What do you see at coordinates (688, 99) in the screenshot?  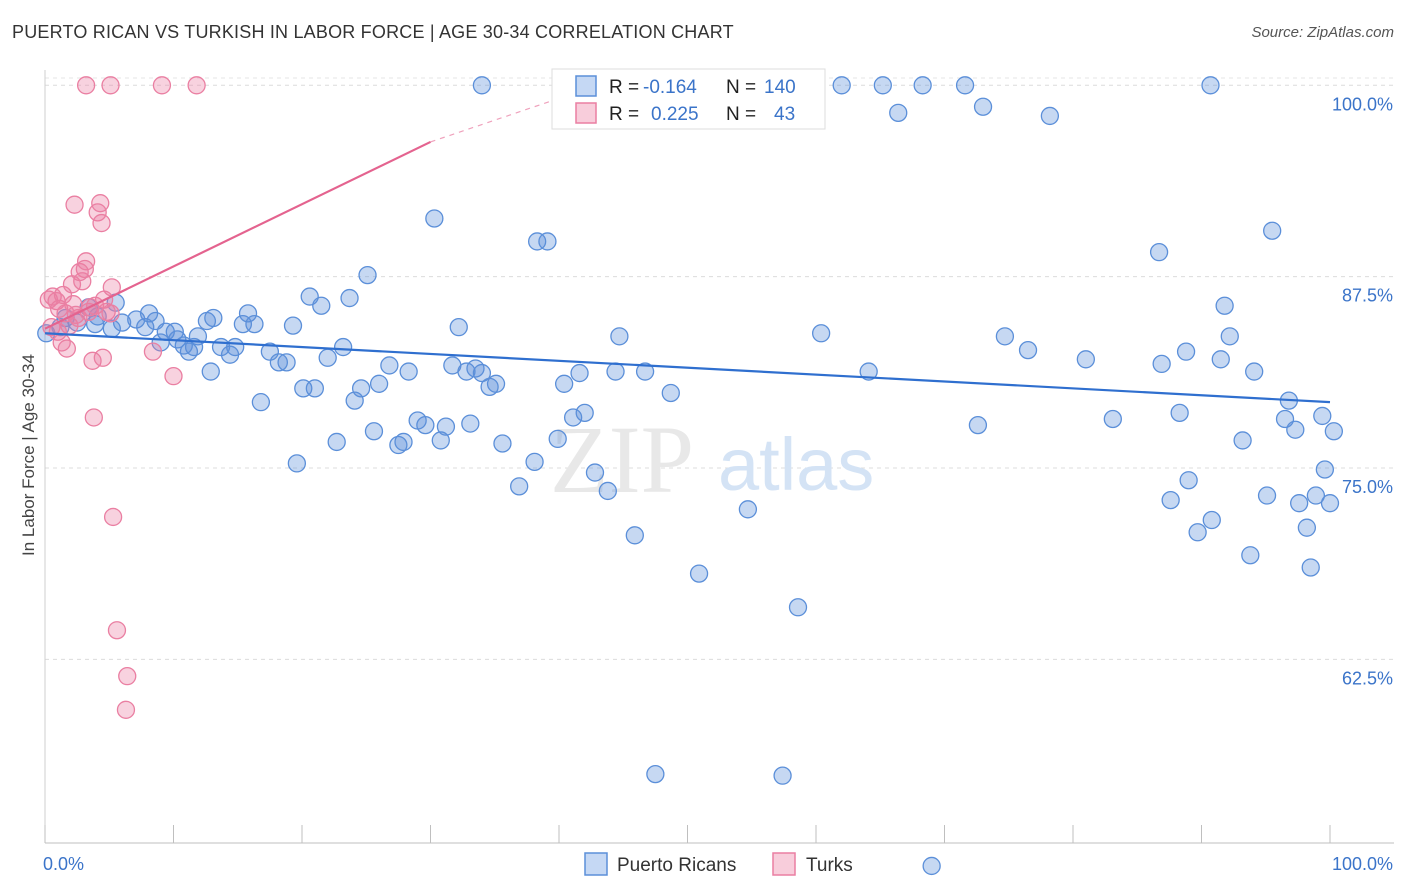 I see `legend: R = -0.164 N = 140 R = 0.225 N = 43` at bounding box center [688, 99].